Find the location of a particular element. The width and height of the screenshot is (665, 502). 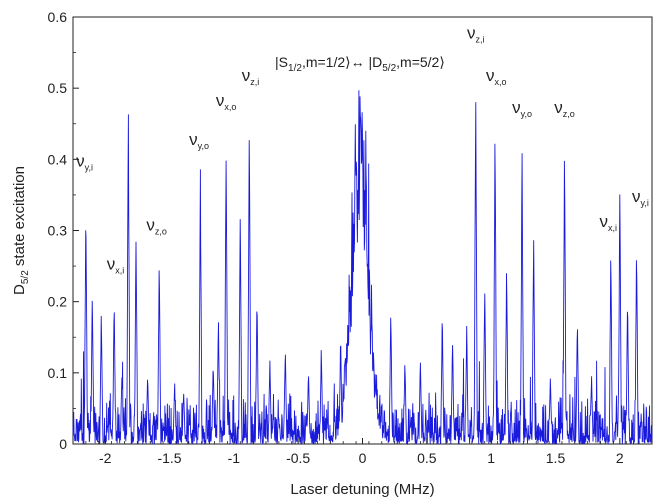

transition-label-subscript: 5/2 is located at coordinates (389, 68).